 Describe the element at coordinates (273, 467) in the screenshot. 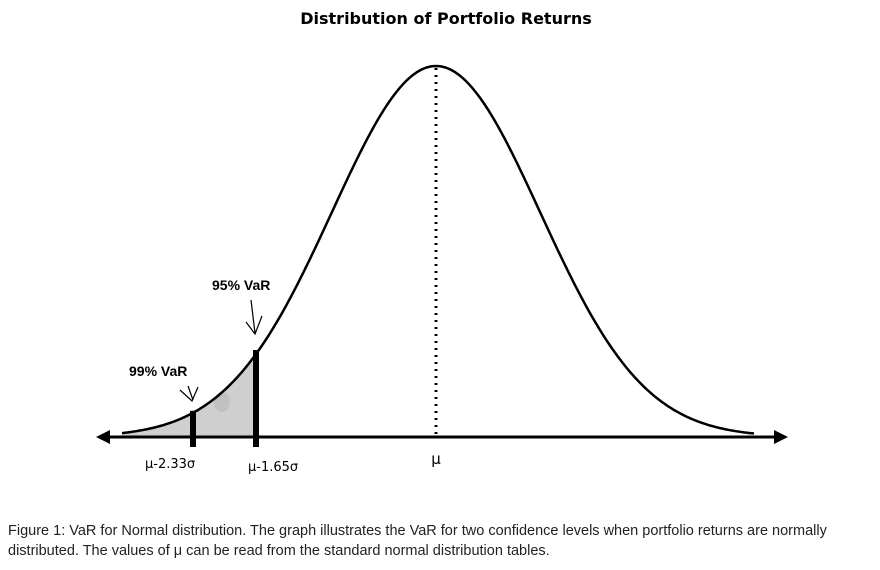

I see `tick-label-95: μ-1.65σ` at that location.